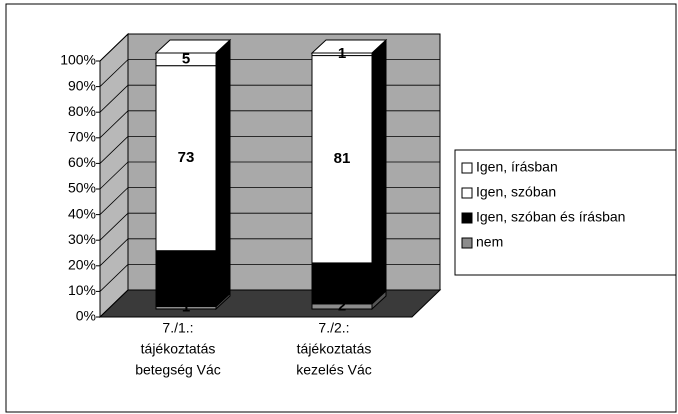  Describe the element at coordinates (82, 111) in the screenshot. I see `y-tick-label: 80%` at that location.